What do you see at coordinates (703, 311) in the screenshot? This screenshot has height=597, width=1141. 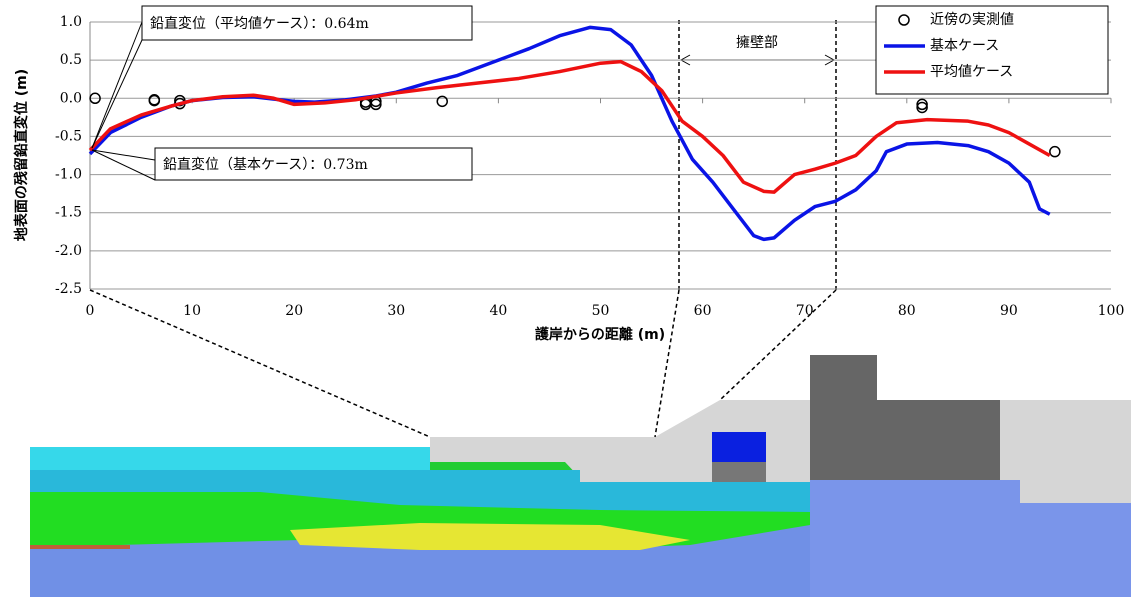 I see `x-tick-label: 60` at bounding box center [703, 311].